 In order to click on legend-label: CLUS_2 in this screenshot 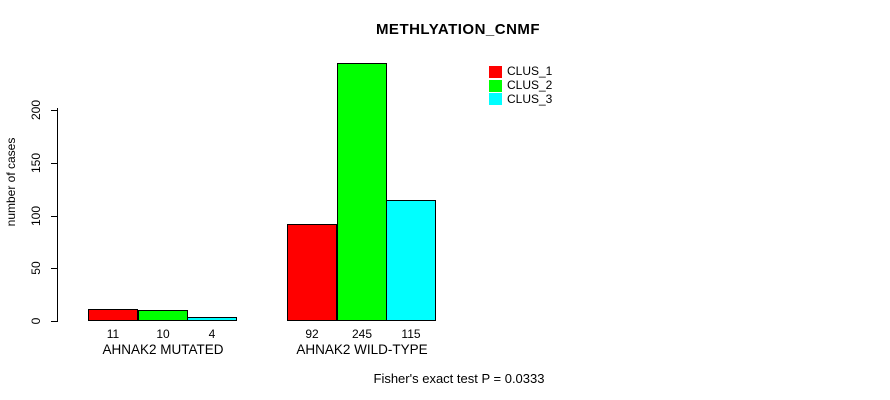, I will do `click(530, 85)`.